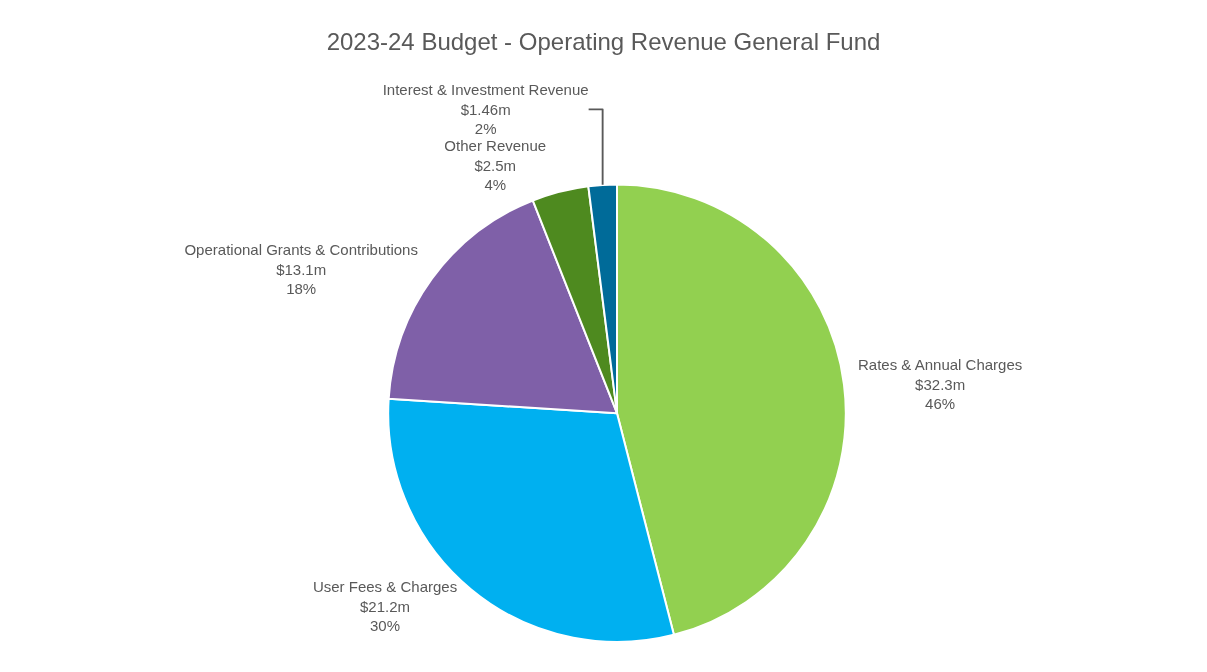 The height and width of the screenshot is (672, 1207). I want to click on chart-title: 2023-24 Budget - Operating Revenue General Fund, so click(603, 42).